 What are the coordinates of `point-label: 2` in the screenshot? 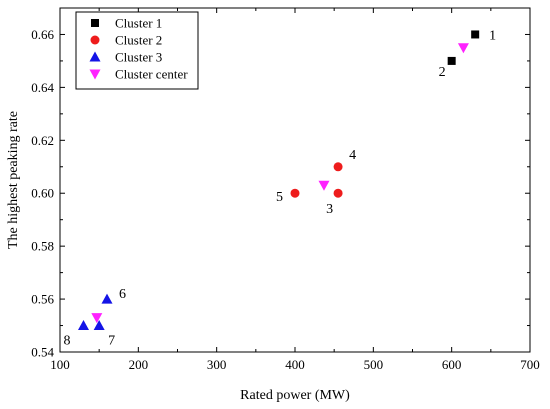 It's located at (442, 72).